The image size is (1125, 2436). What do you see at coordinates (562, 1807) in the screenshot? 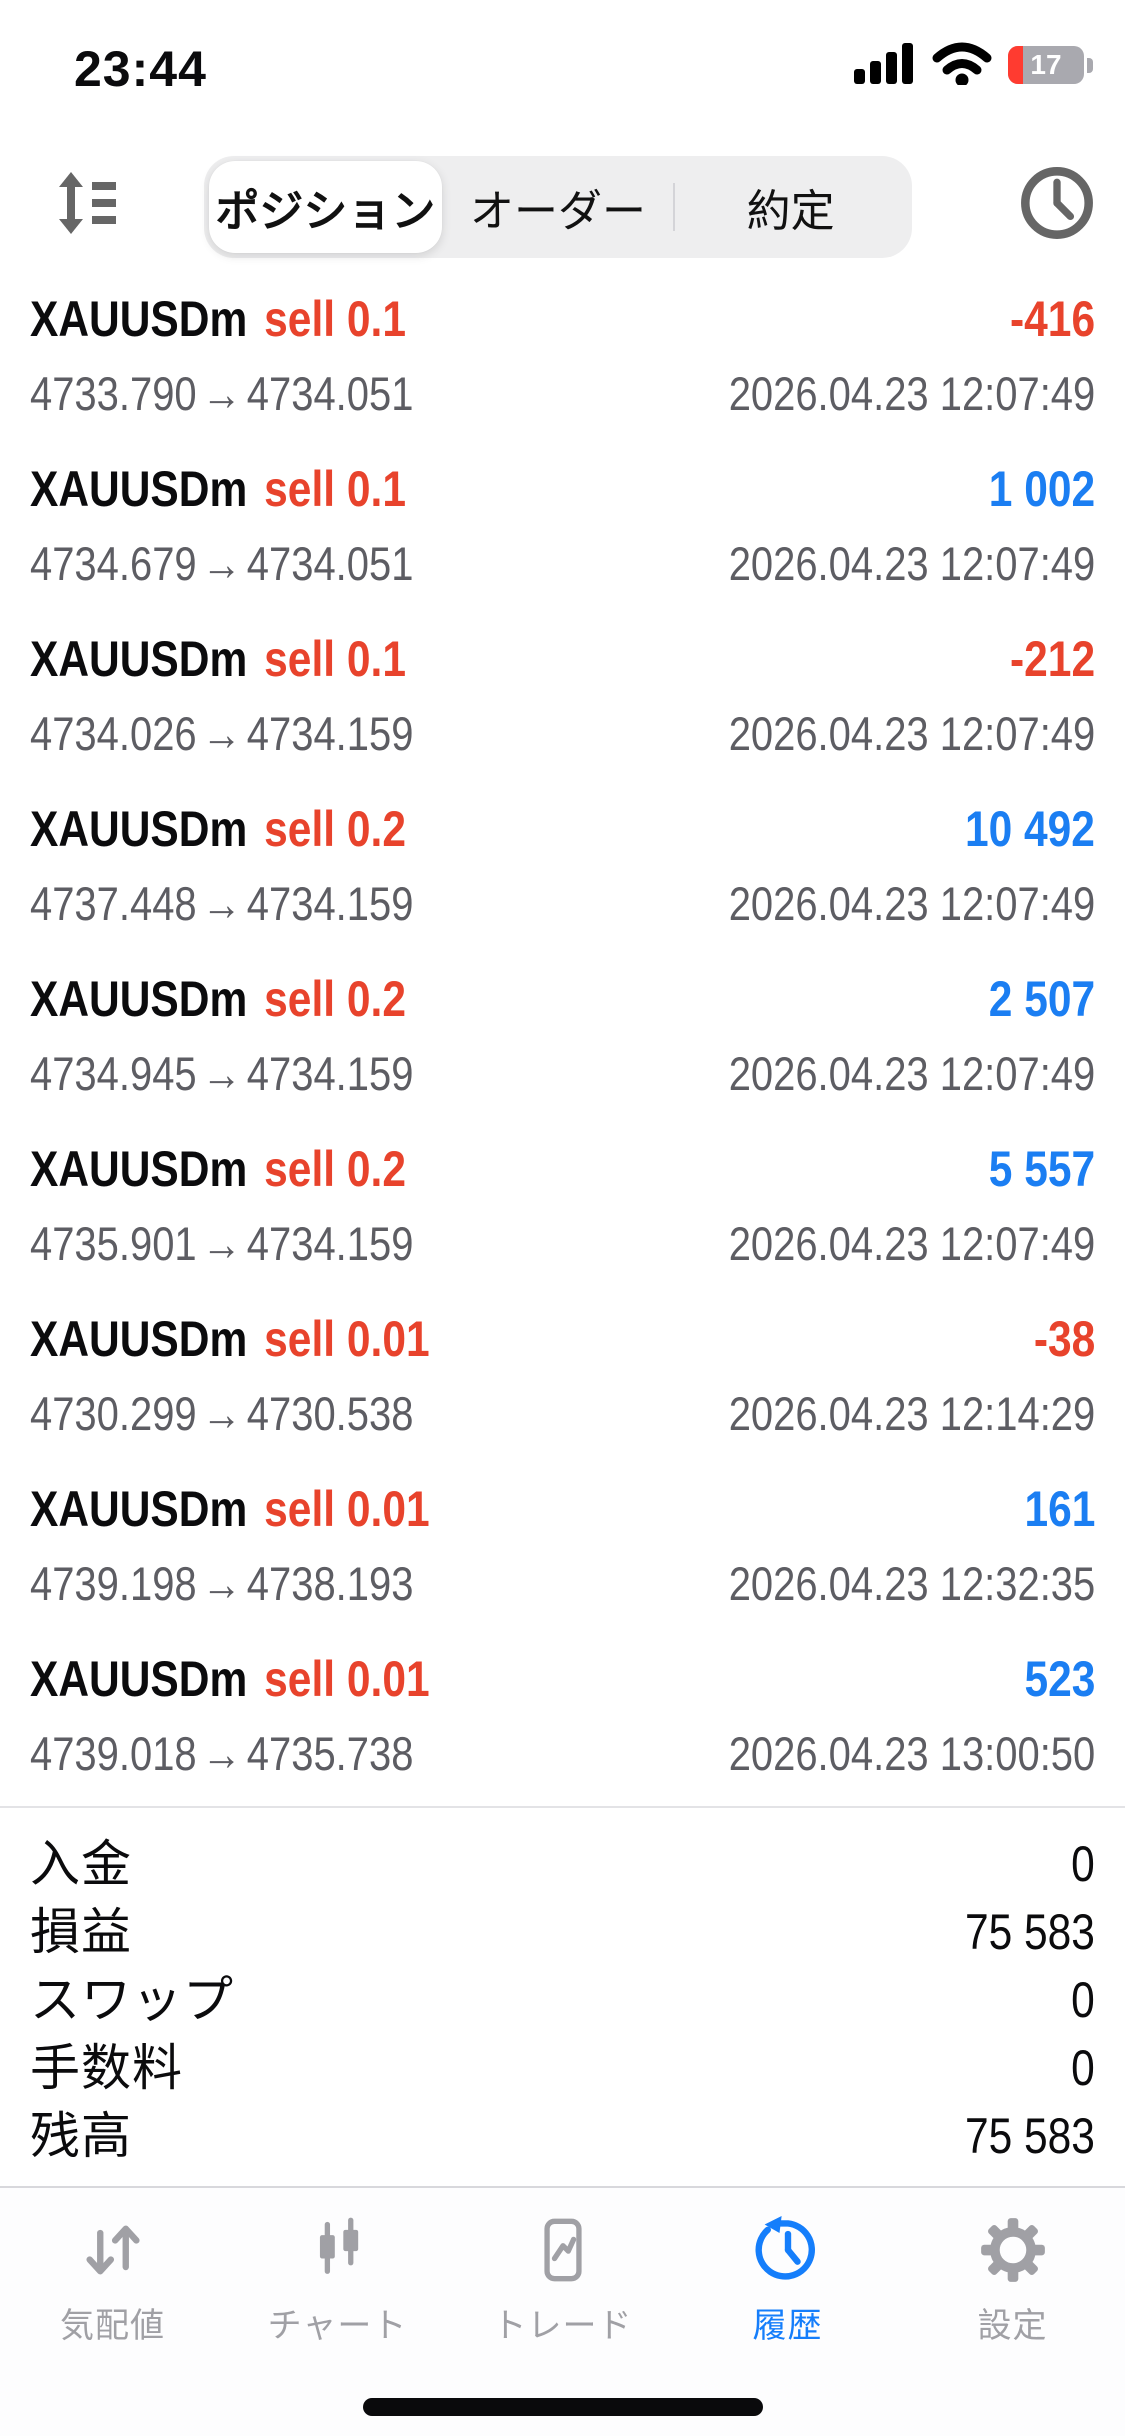
I see `summary-divider` at bounding box center [562, 1807].